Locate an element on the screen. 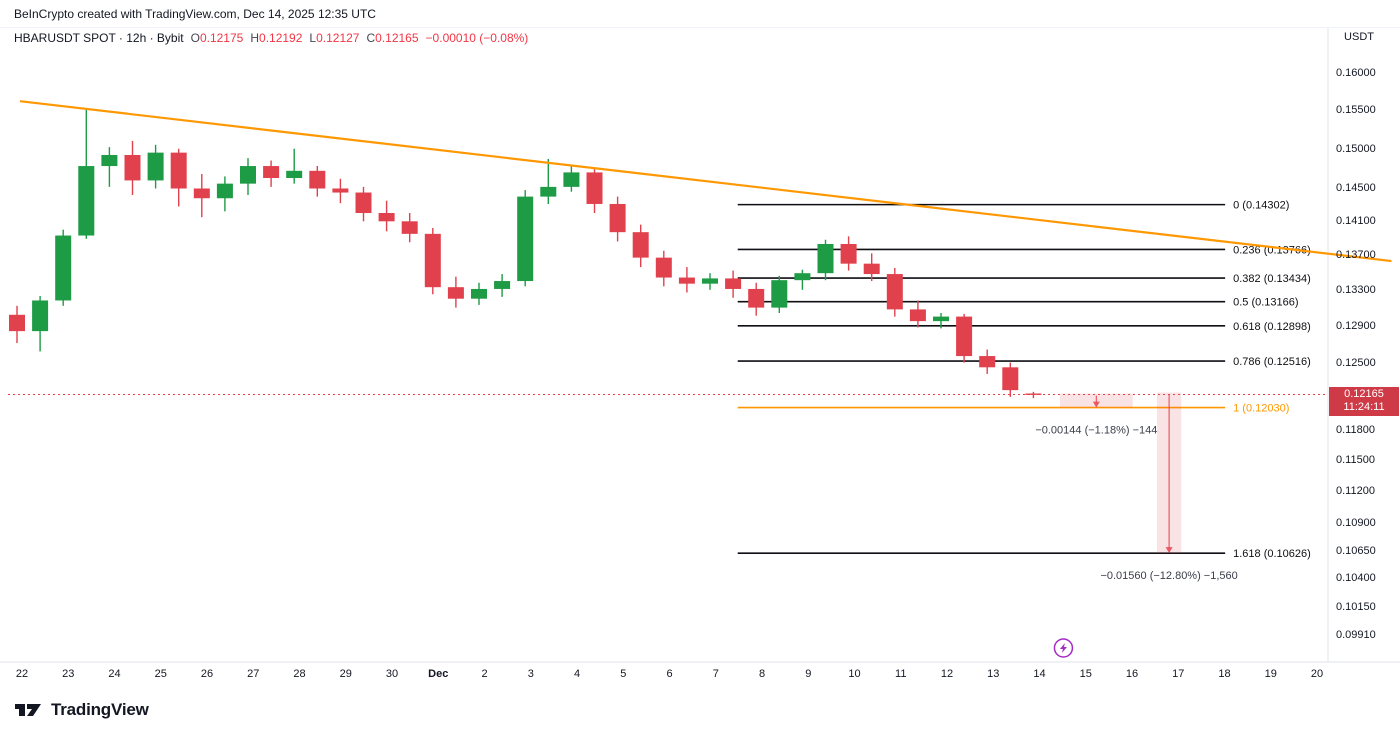  time-axis-label: 10 is located at coordinates (854, 674).